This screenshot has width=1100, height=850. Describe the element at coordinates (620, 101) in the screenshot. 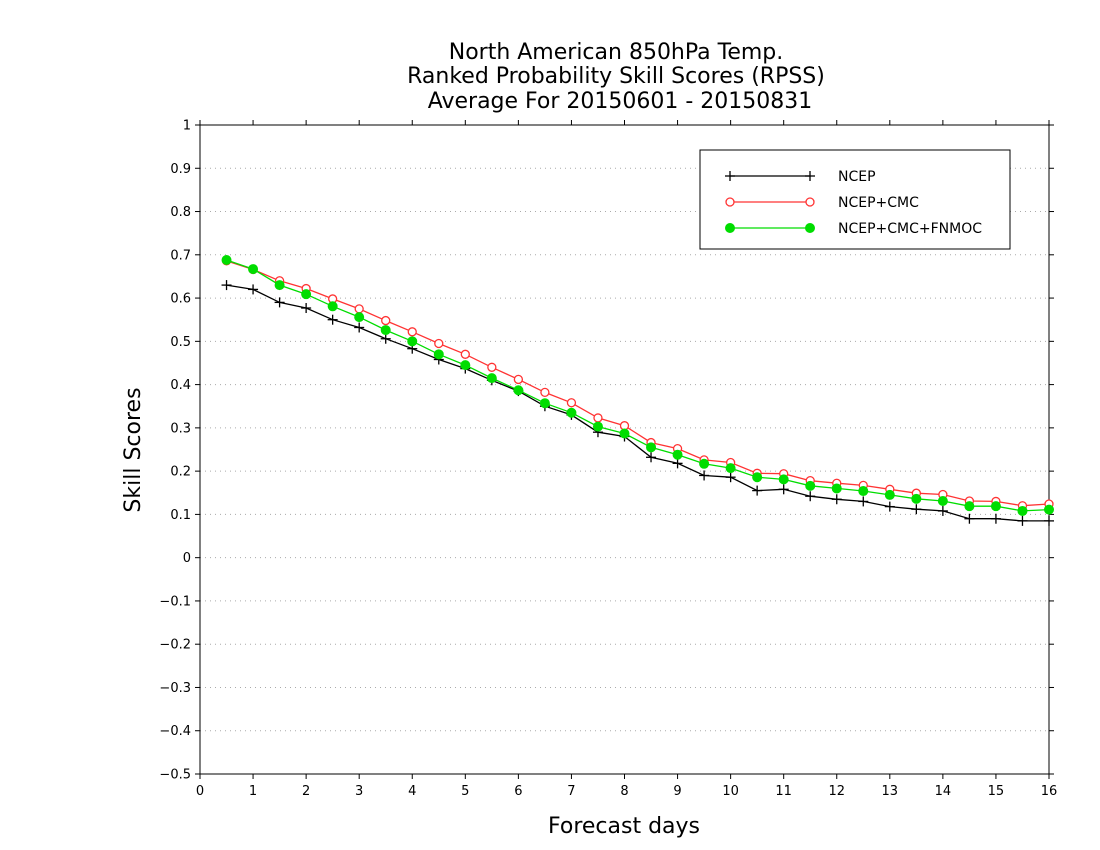

I see `title-line-3: Average For 20150601 - 20150831` at that location.